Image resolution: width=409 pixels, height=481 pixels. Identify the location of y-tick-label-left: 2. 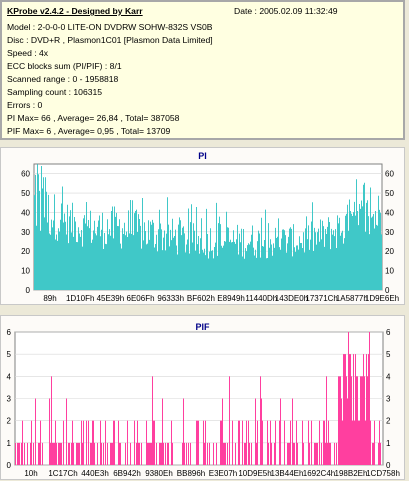
(9, 421).